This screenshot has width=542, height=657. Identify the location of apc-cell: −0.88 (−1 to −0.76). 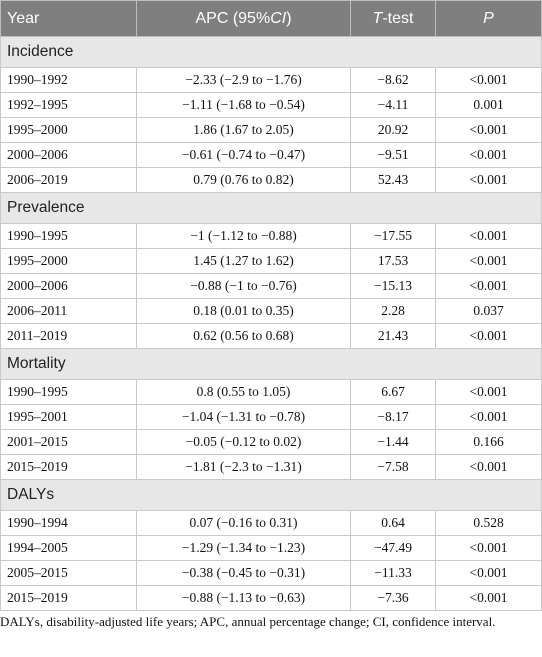
(243, 286).